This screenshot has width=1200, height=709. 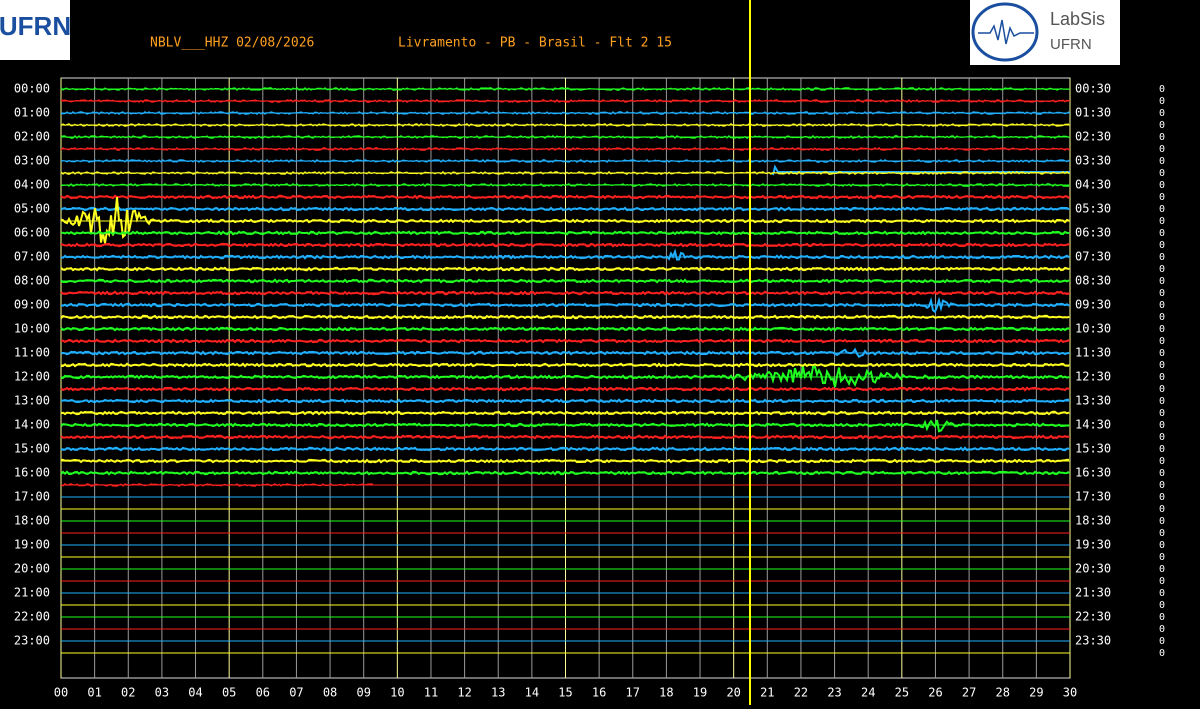 What do you see at coordinates (32, 521) in the screenshot?
I see `left-time-label: 18:00` at bounding box center [32, 521].